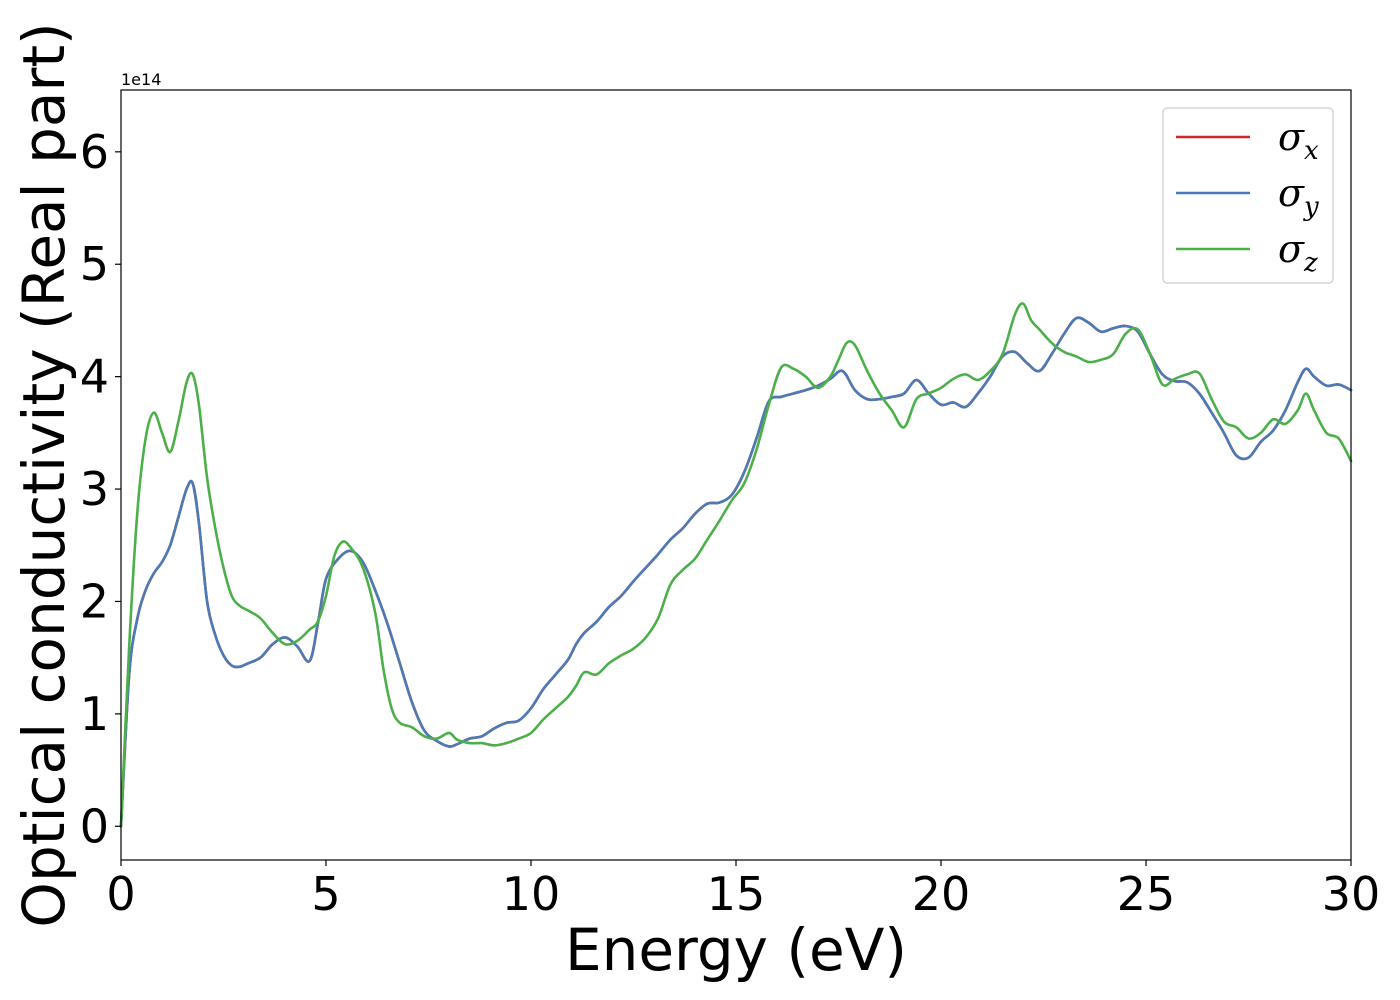 The height and width of the screenshot is (1000, 1400). What do you see at coordinates (94, 377) in the screenshot?
I see `y-tick-label: 4` at bounding box center [94, 377].